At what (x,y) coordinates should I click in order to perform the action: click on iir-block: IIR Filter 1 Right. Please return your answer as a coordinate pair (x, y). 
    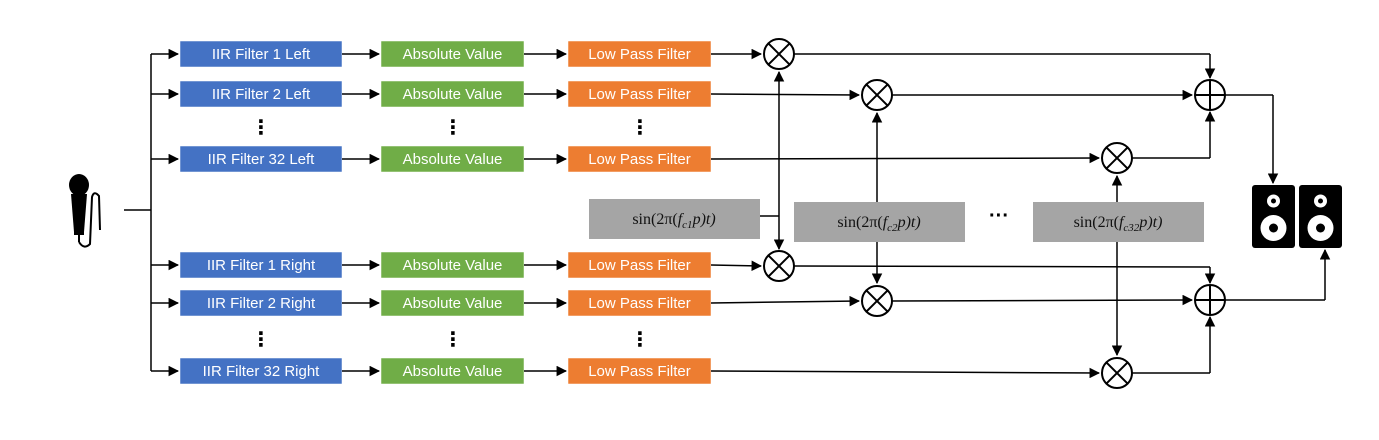
    Looking at the image, I should click on (261, 265).